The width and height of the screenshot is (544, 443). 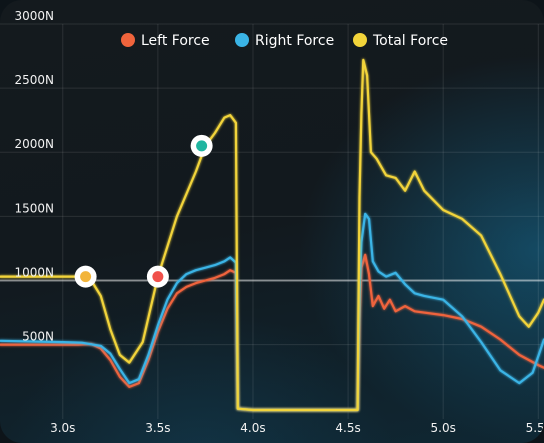 I want to click on x-tick-label: 4.0s, so click(x=252, y=428).